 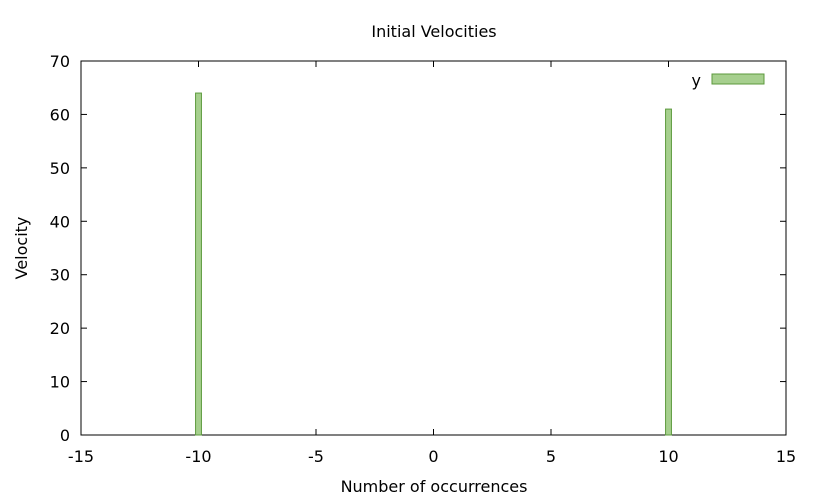 What do you see at coordinates (433, 31) in the screenshot?
I see `chart-title: Initial Velocities` at bounding box center [433, 31].